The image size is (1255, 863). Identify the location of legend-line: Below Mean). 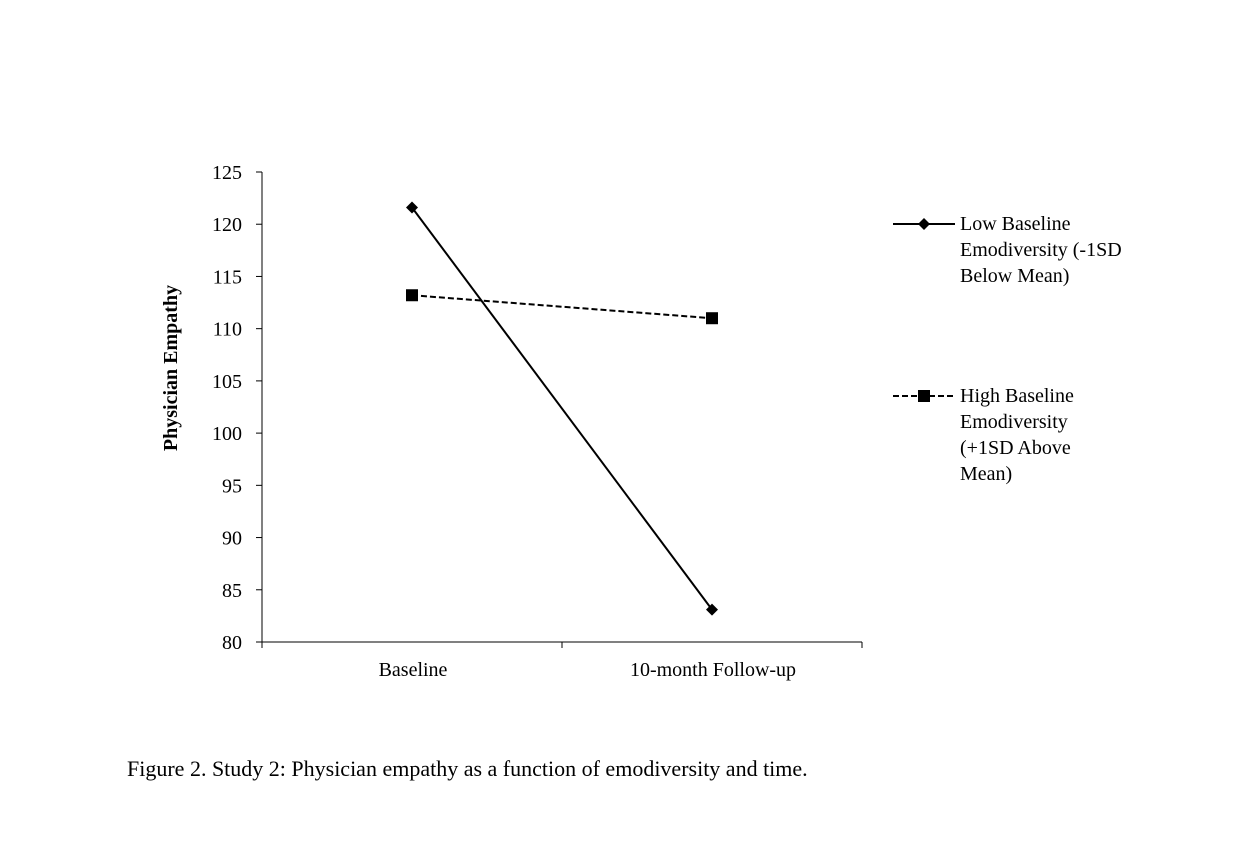
(1015, 276).